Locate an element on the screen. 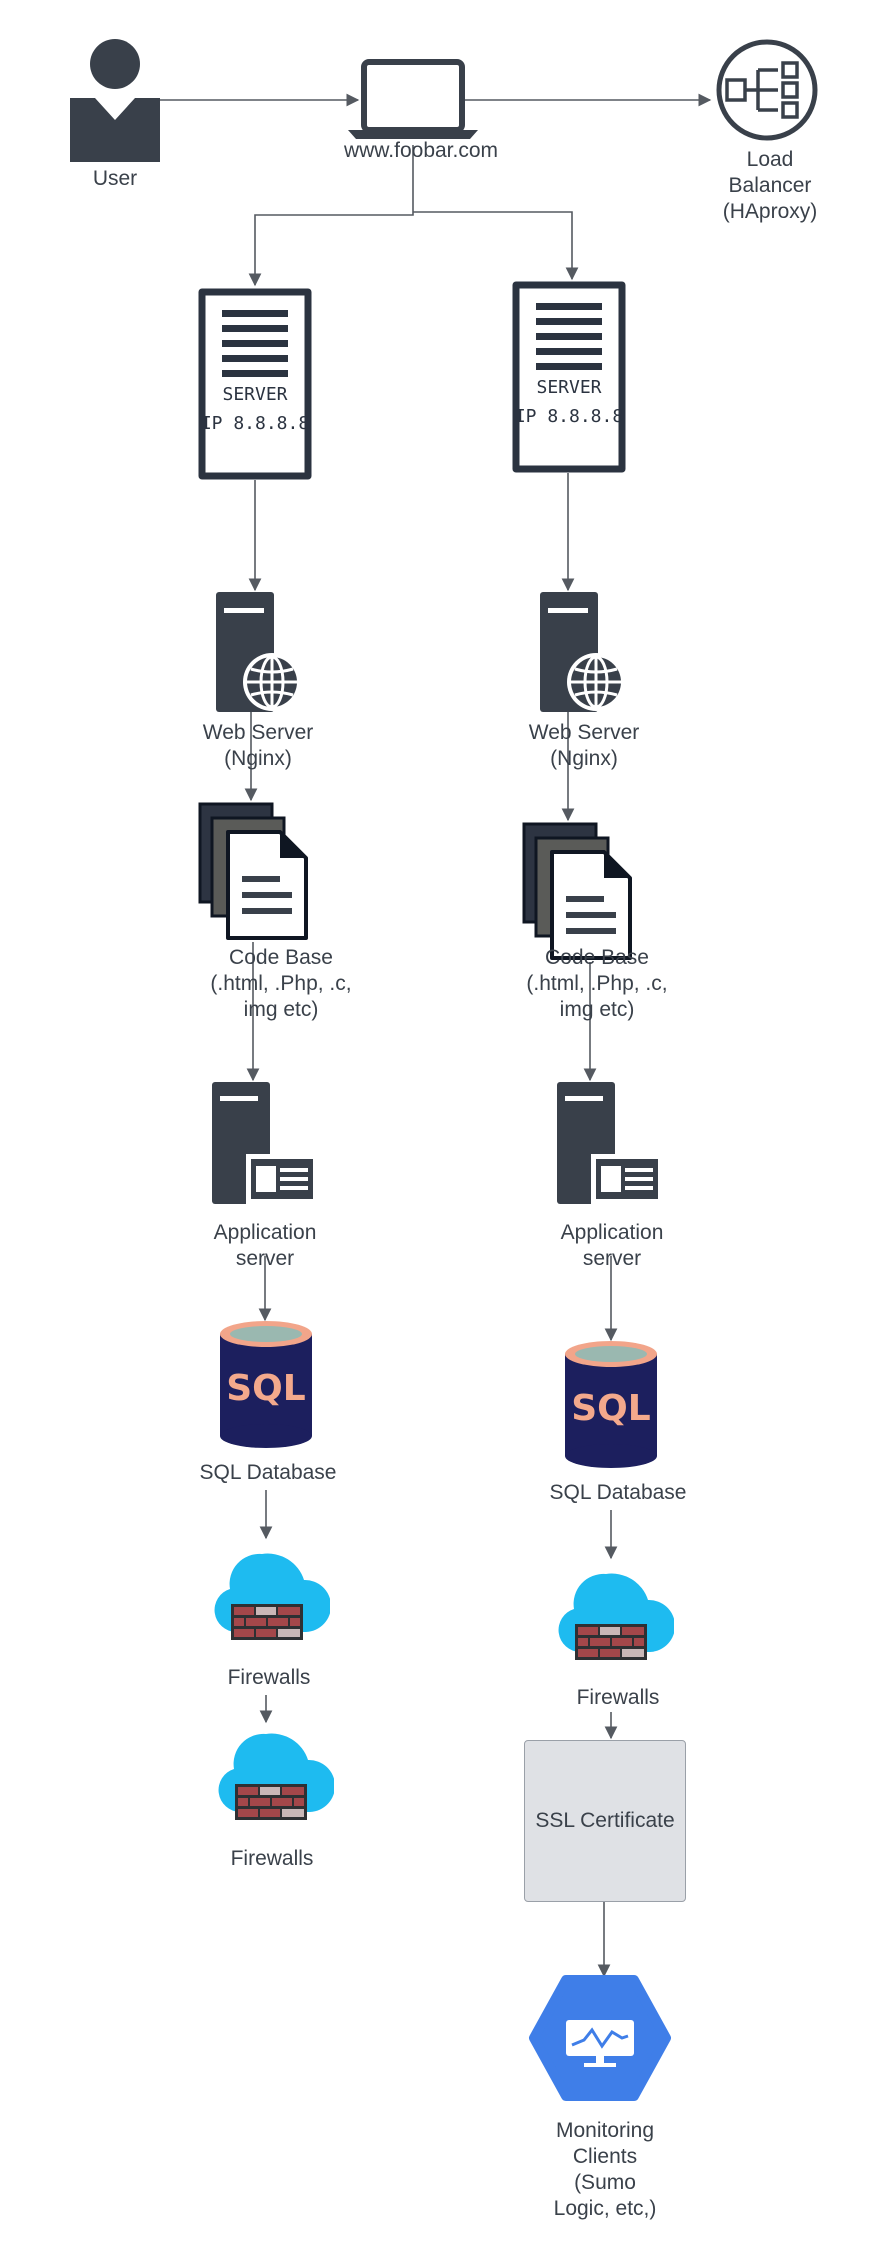 This screenshot has width=880, height=2246. firewalls-label-1b: Firewalls is located at coordinates (272, 1858).